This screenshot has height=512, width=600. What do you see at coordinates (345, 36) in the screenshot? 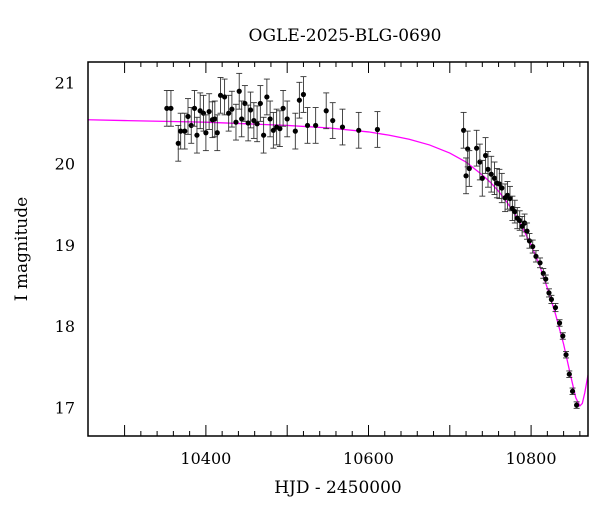
I see `chart-title: OGLE-2025-BLG-0690` at bounding box center [345, 36].